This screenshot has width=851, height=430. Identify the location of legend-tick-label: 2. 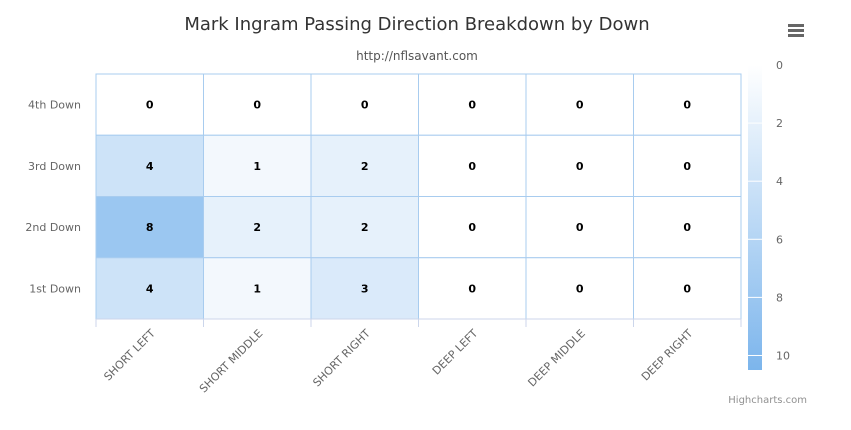
(779, 123).